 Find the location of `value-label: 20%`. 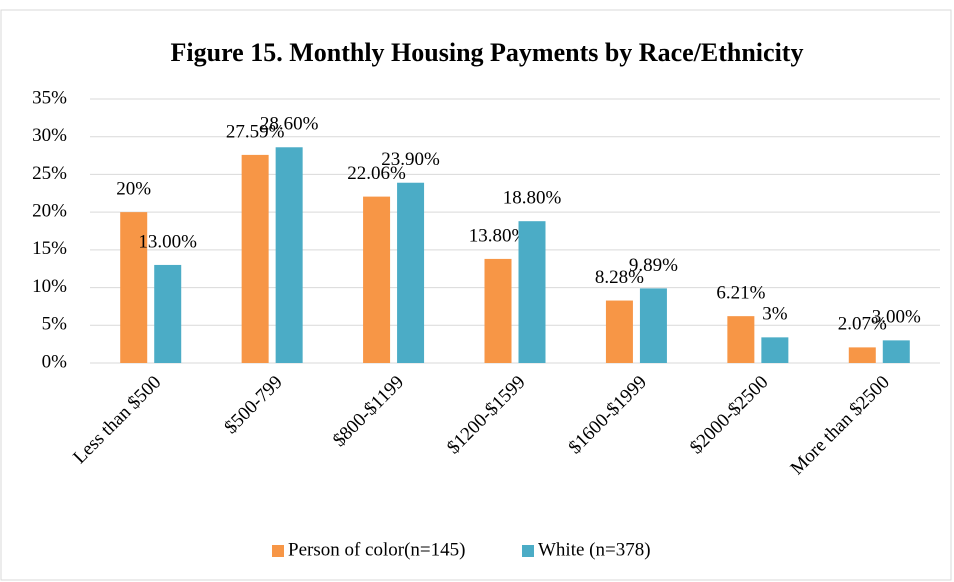

value-label: 20% is located at coordinates (133, 189).